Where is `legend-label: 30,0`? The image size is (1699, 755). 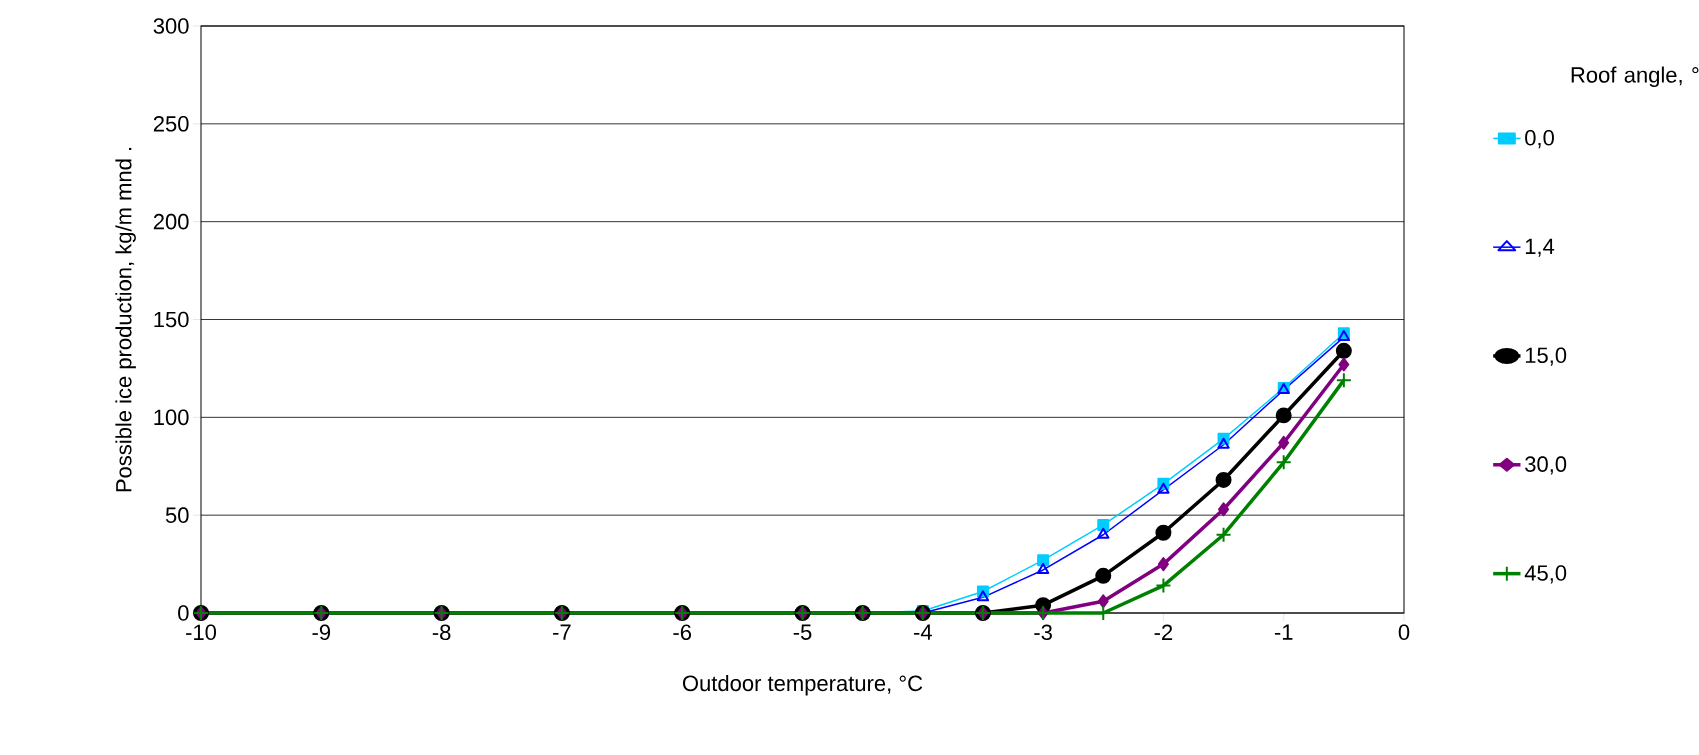 legend-label: 30,0 is located at coordinates (1546, 465).